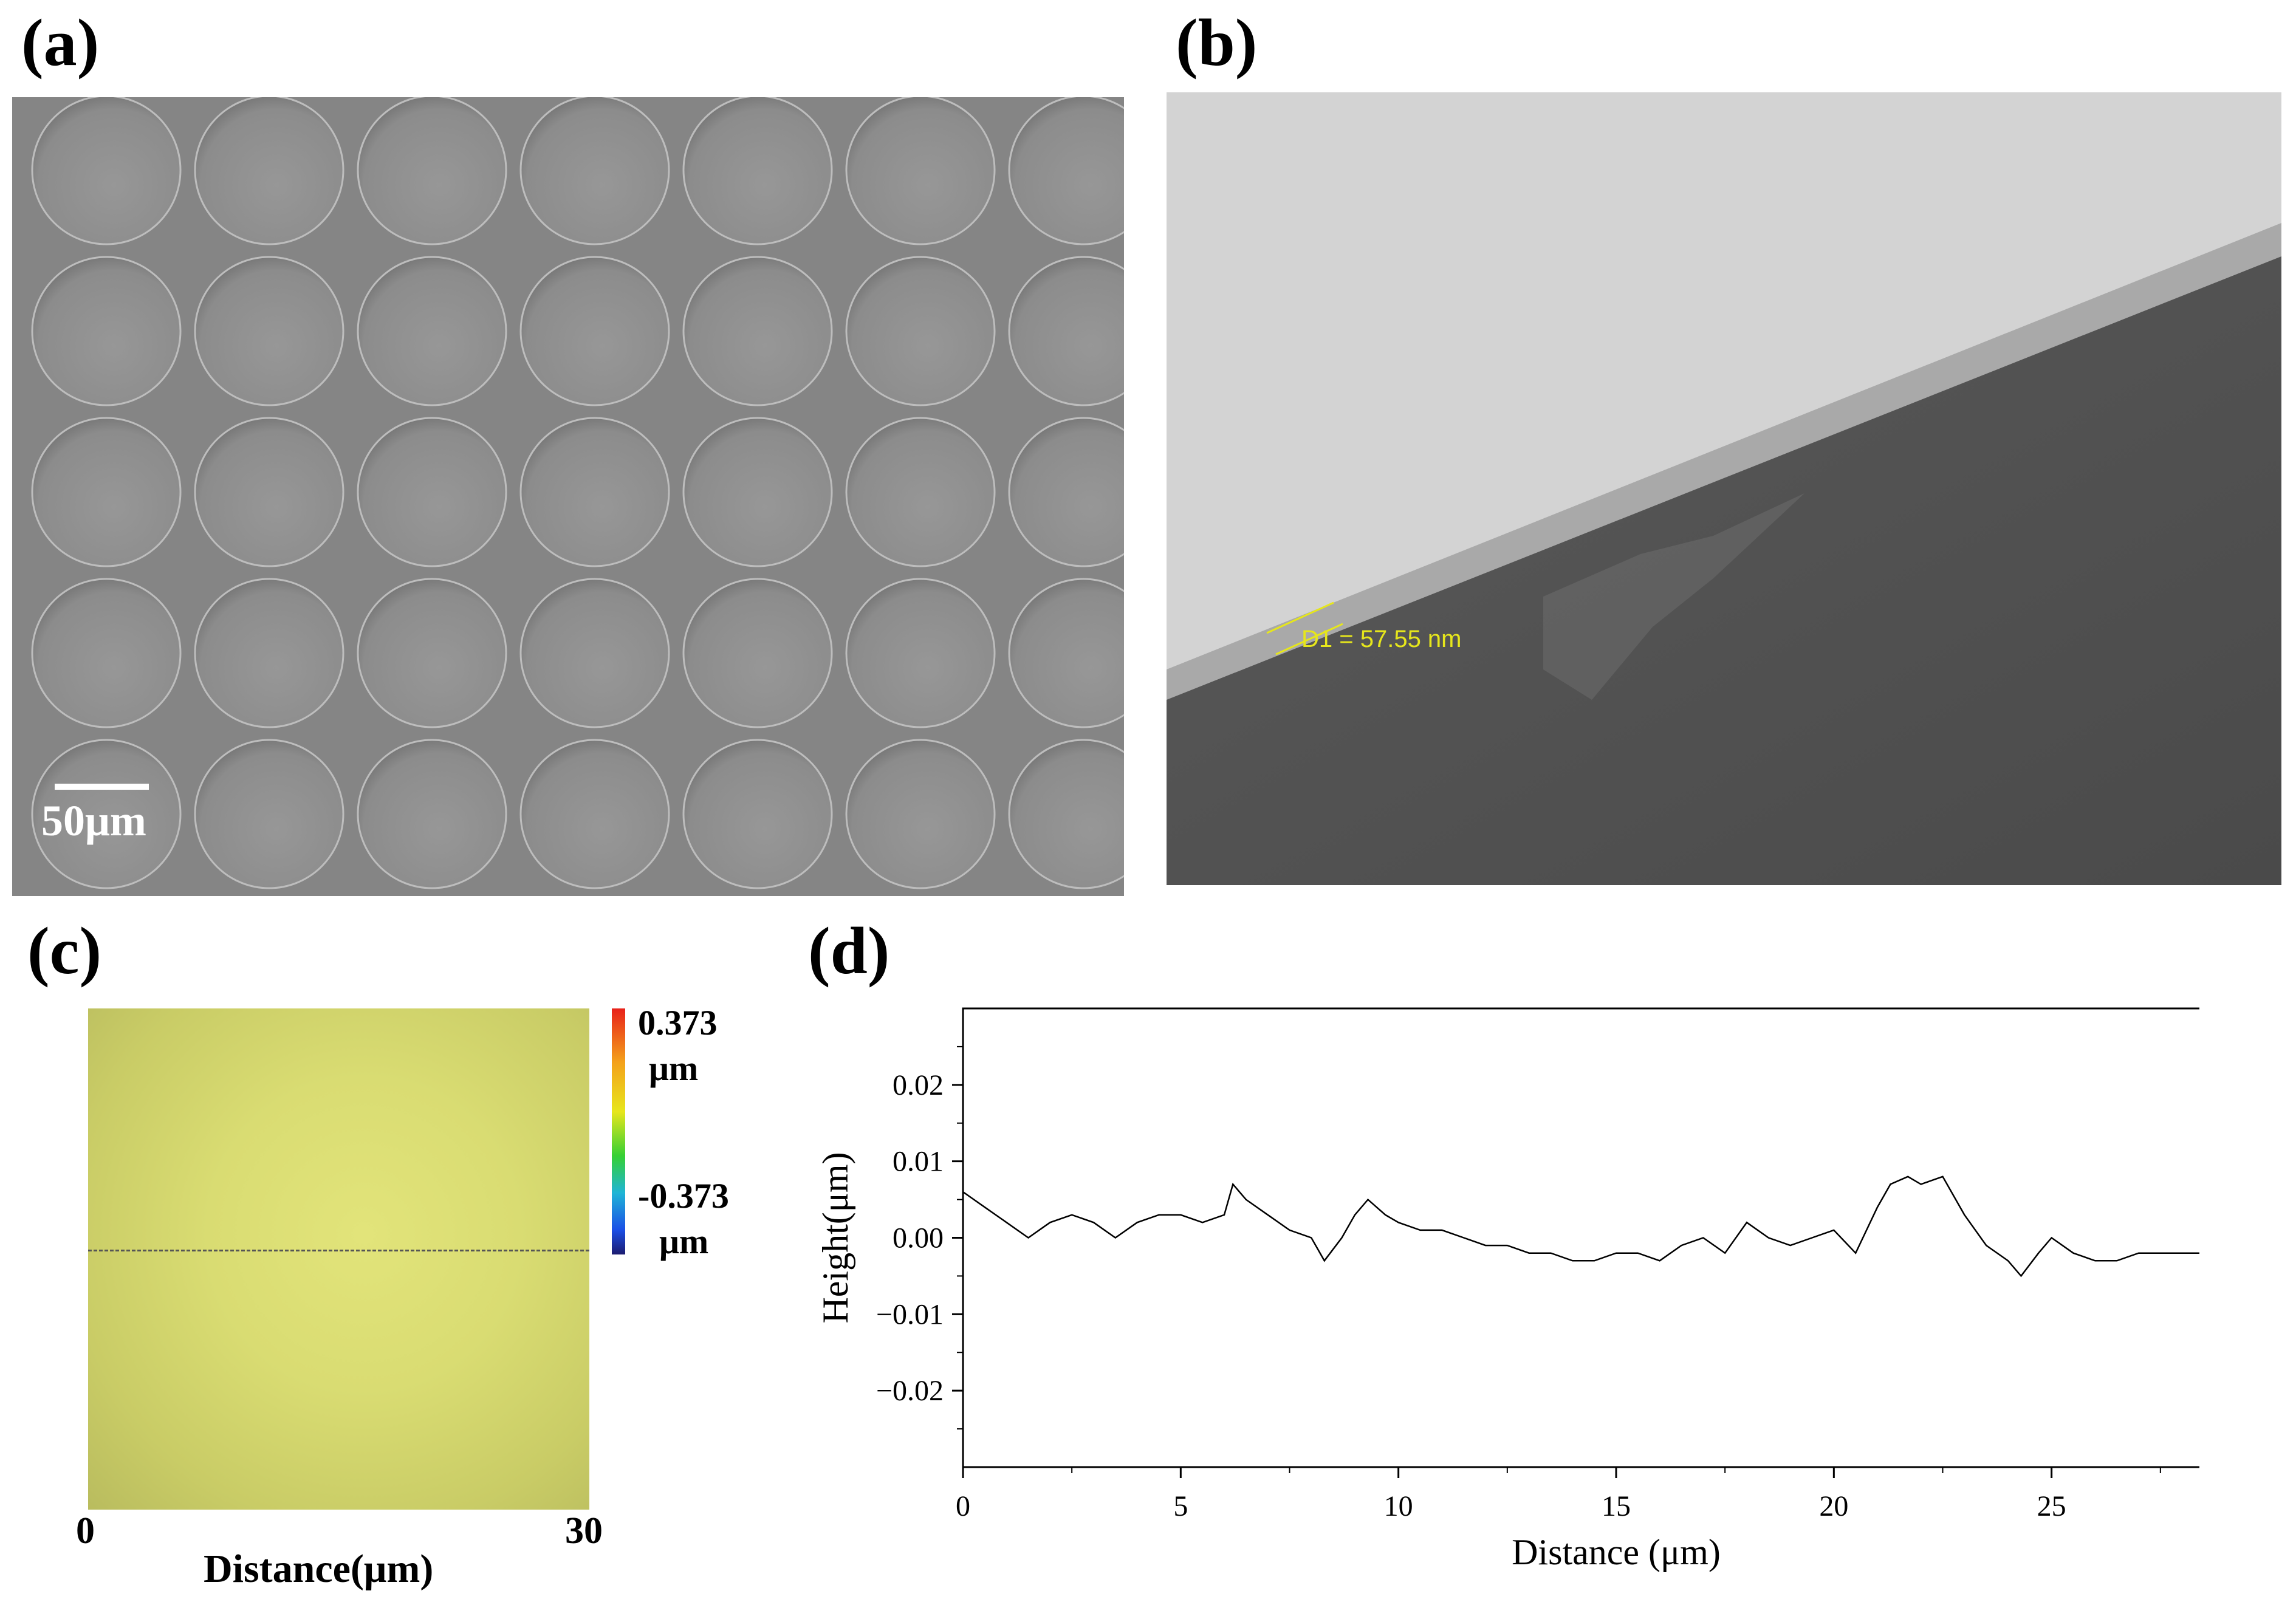 This screenshot has width=2296, height=1605. I want to click on colorbar, so click(618, 1131).